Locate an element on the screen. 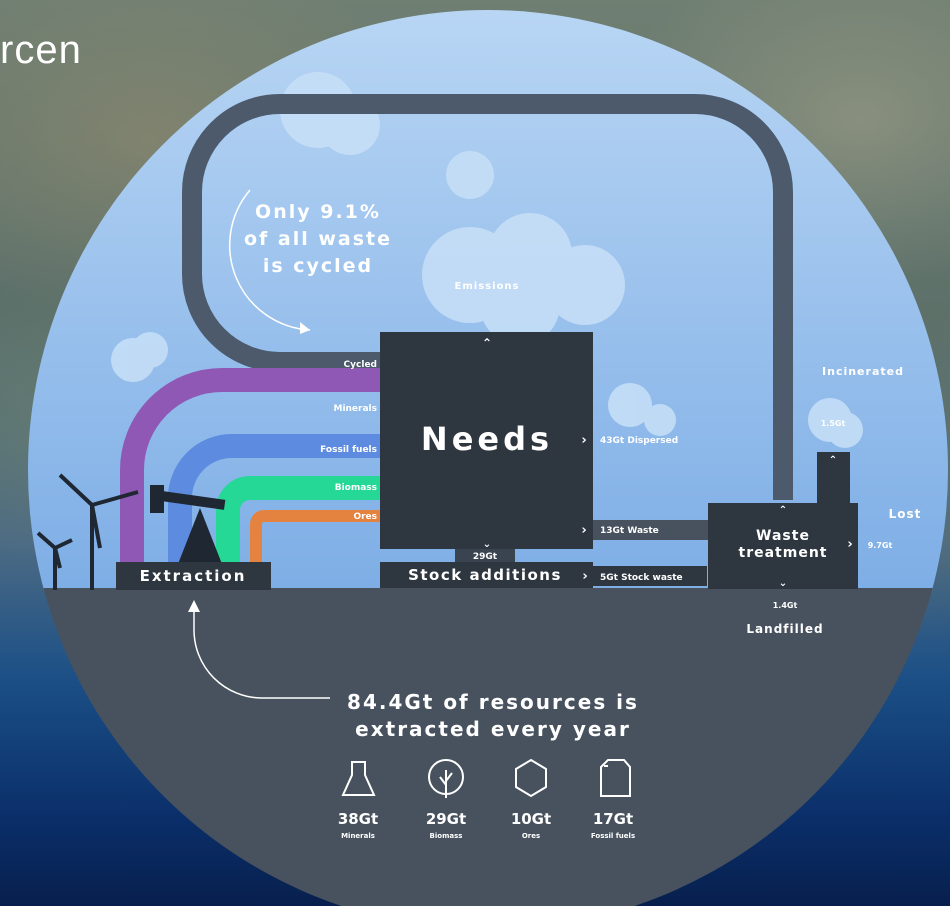 The width and height of the screenshot is (950, 906). needs-label: Needs is located at coordinates (487, 439).